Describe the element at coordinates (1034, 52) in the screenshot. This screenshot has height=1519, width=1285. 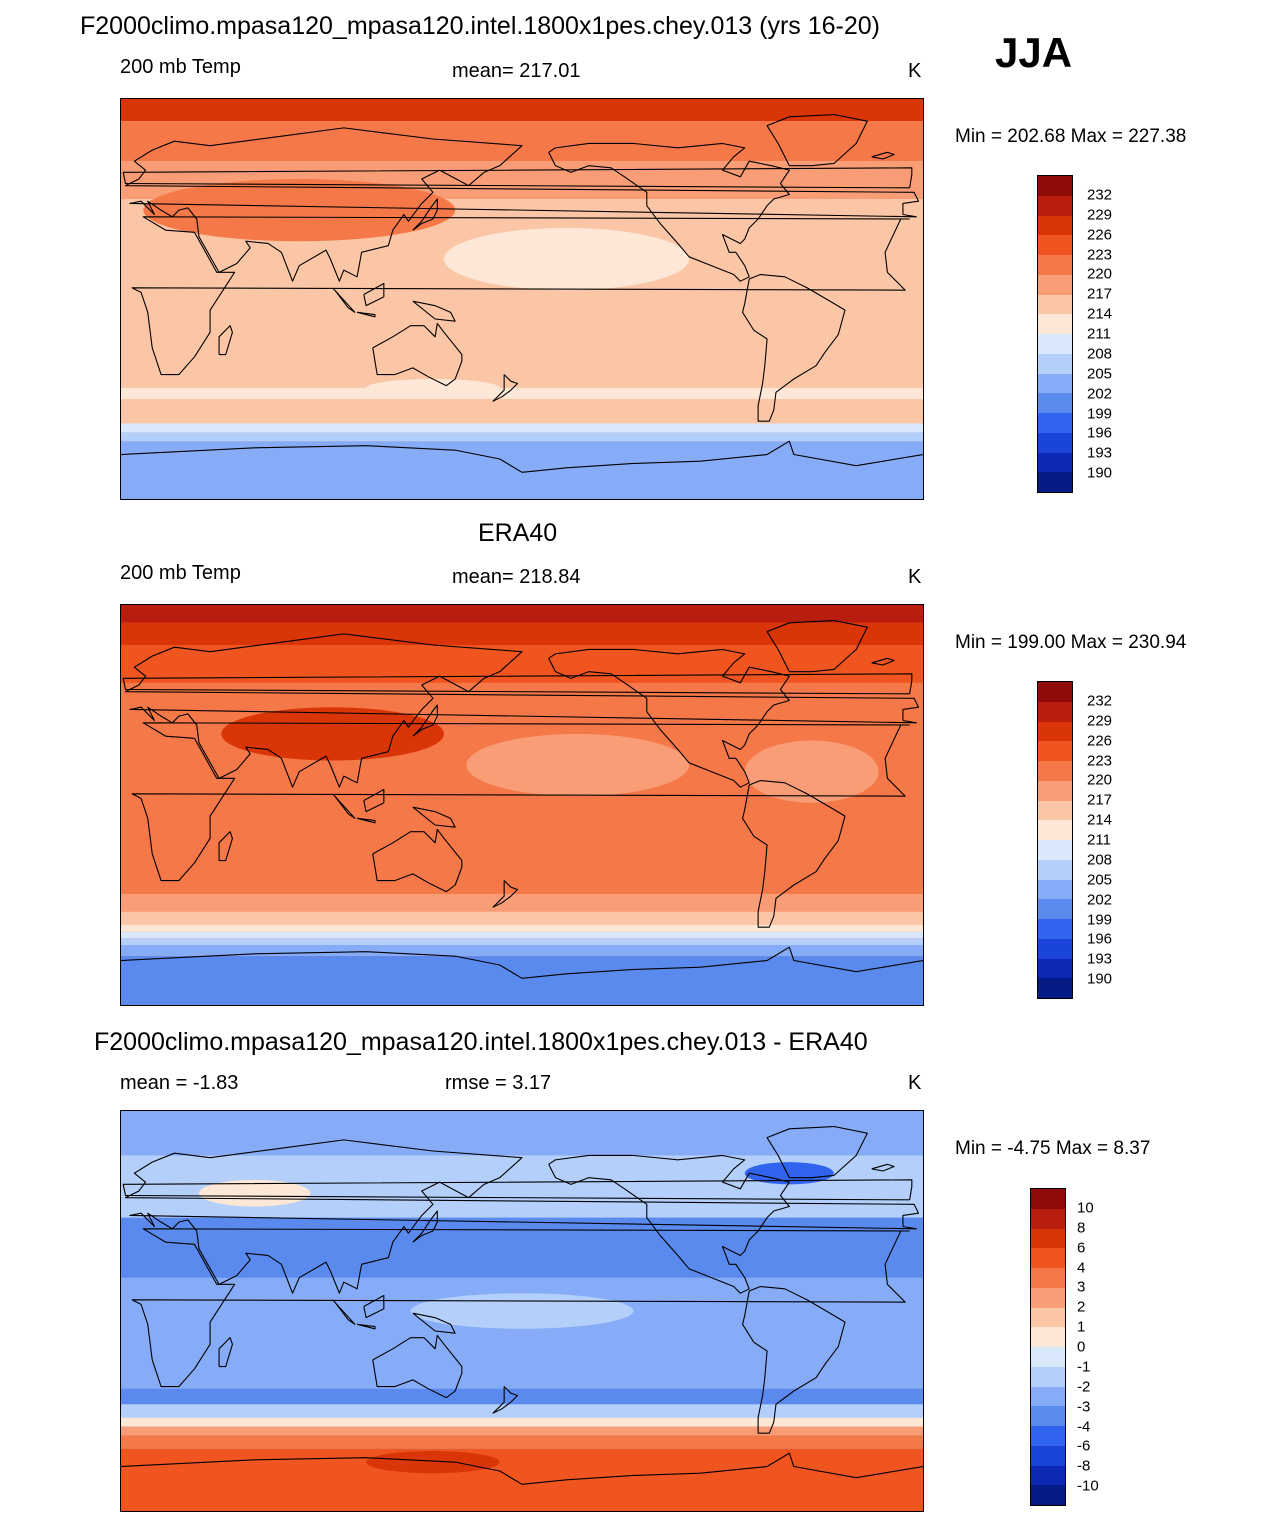
I see `season-label: JJA` at that location.